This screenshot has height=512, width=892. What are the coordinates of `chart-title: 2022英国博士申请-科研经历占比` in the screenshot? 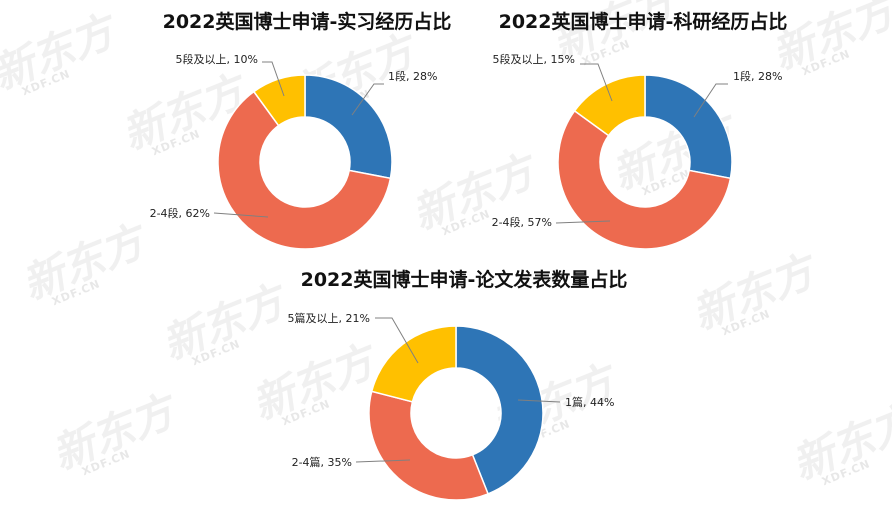 It's located at (643, 21).